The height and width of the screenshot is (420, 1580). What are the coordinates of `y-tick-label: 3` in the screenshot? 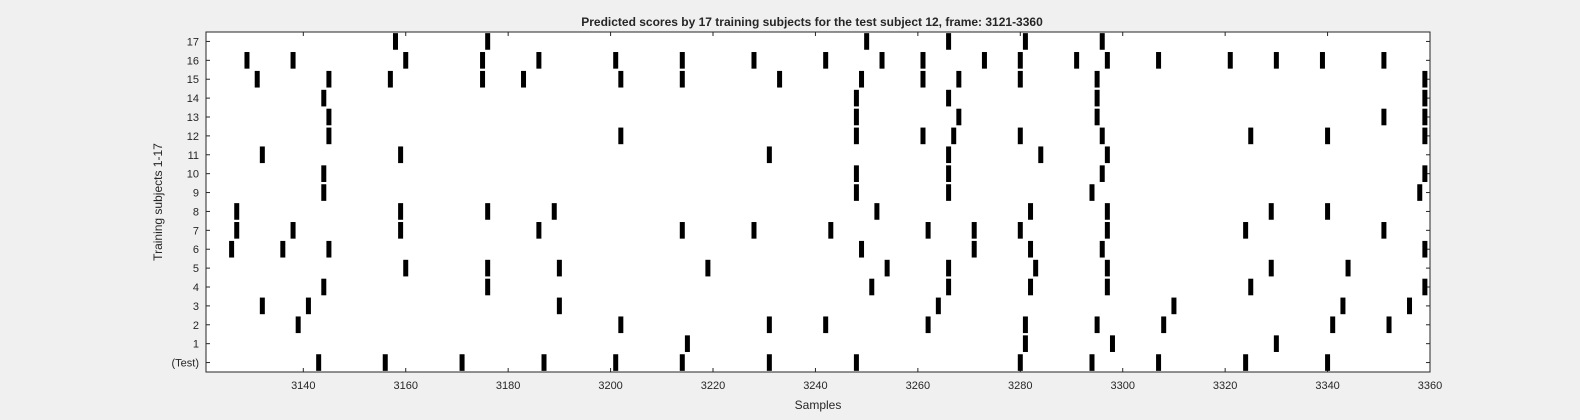 It's located at (196, 307).